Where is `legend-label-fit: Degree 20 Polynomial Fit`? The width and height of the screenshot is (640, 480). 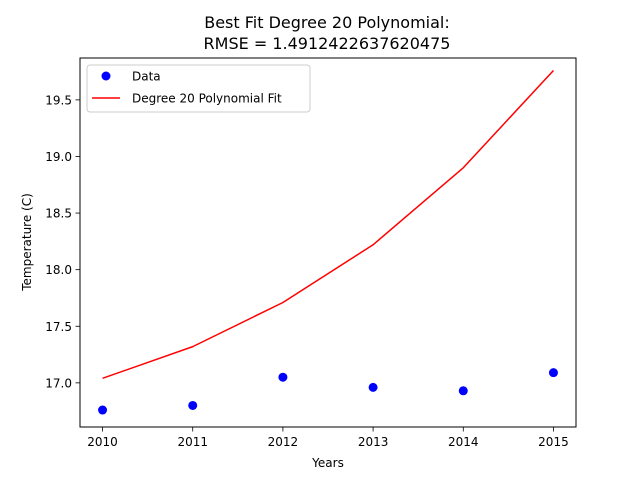 legend-label-fit: Degree 20 Polynomial Fit is located at coordinates (207, 99).